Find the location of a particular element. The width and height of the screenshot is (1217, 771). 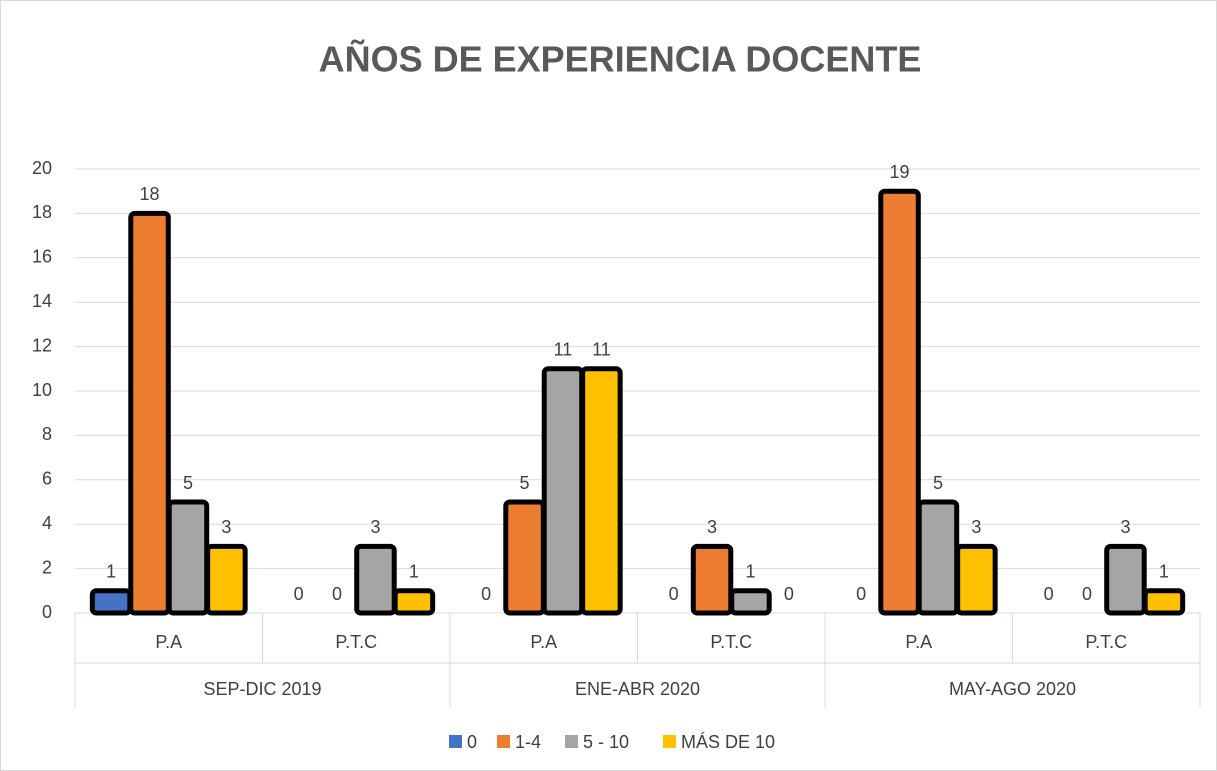

y-tick-label: 4 is located at coordinates (47, 523).